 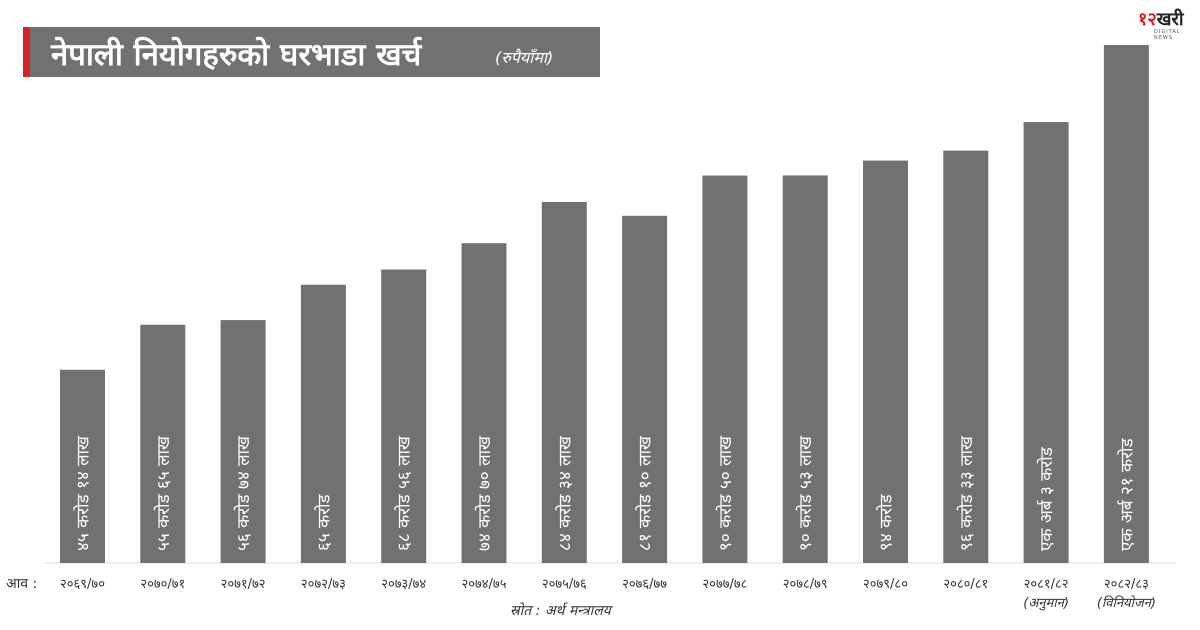 What do you see at coordinates (645, 493) in the screenshot?
I see `bar-value-label: ८१ करोड १० लाख` at bounding box center [645, 493].